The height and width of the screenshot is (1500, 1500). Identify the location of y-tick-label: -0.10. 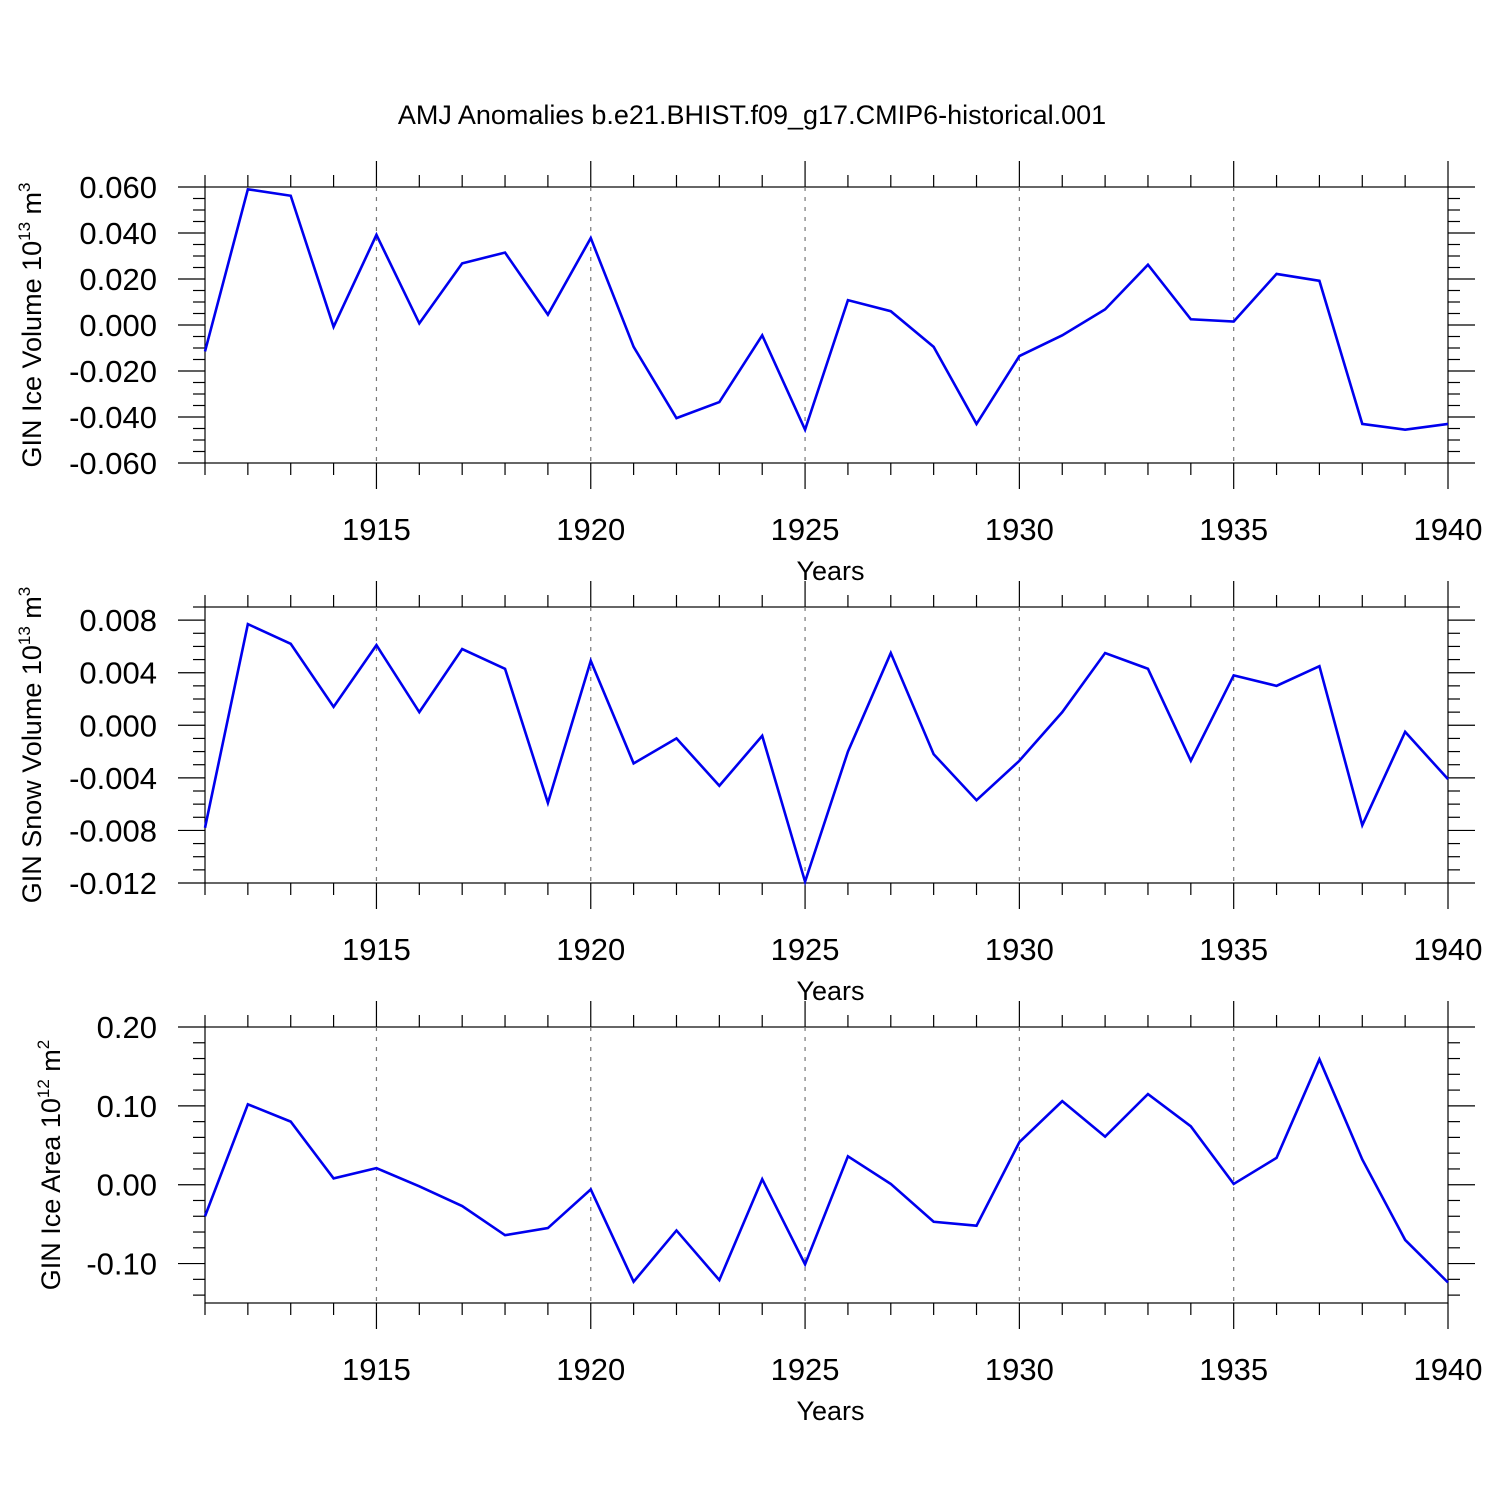
(121, 1264).